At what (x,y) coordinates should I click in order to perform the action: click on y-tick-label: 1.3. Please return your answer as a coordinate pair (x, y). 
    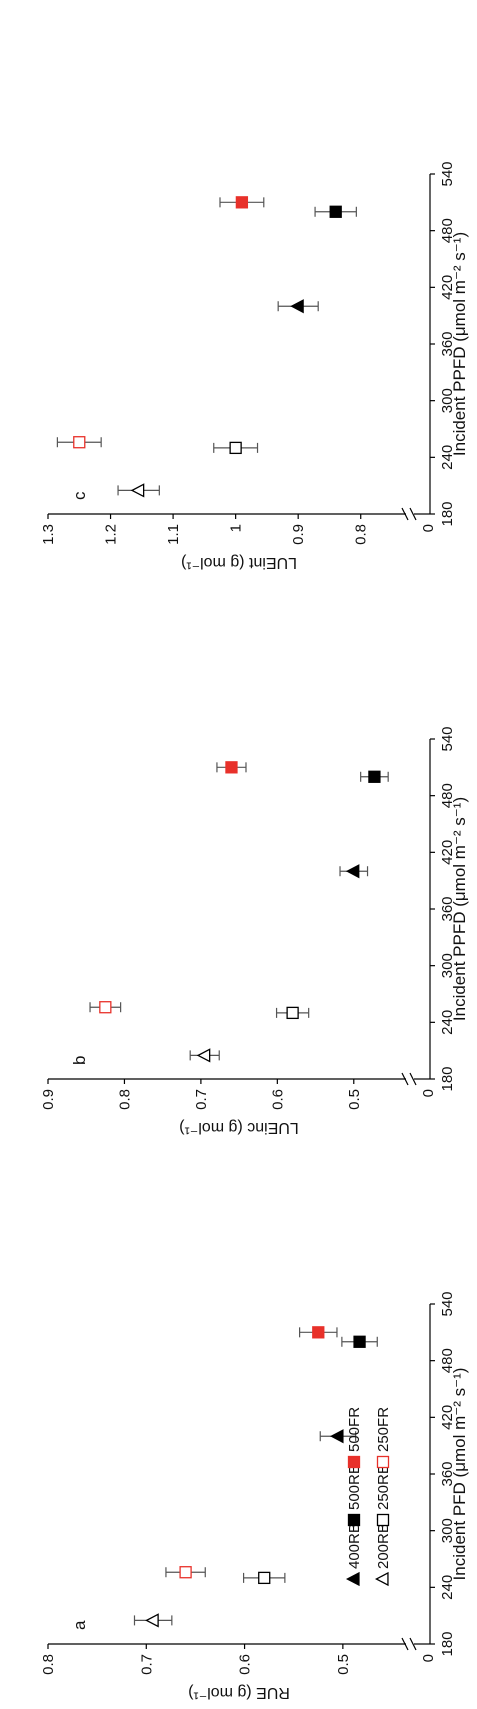
    Looking at the image, I should click on (48, 534).